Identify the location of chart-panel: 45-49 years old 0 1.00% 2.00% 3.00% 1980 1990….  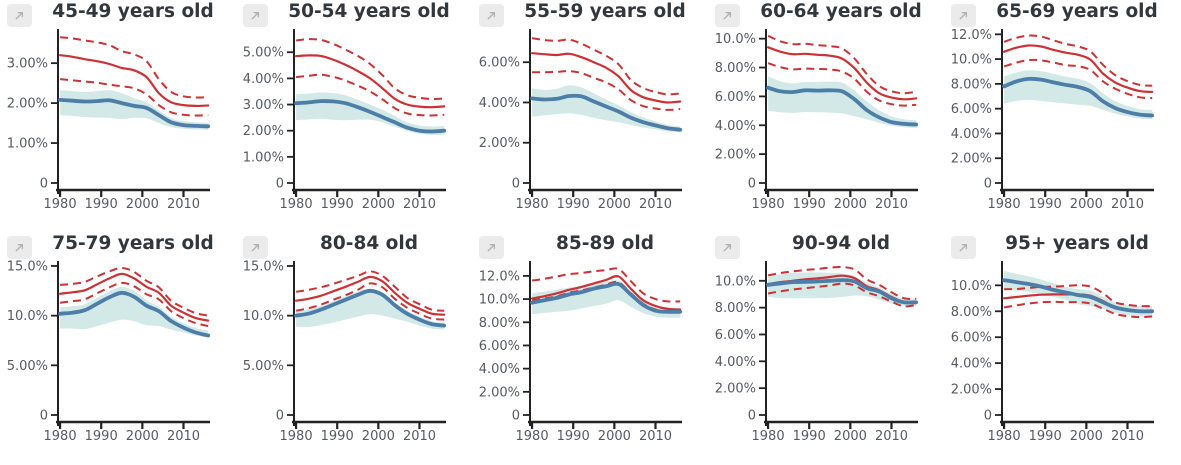
(118, 116).